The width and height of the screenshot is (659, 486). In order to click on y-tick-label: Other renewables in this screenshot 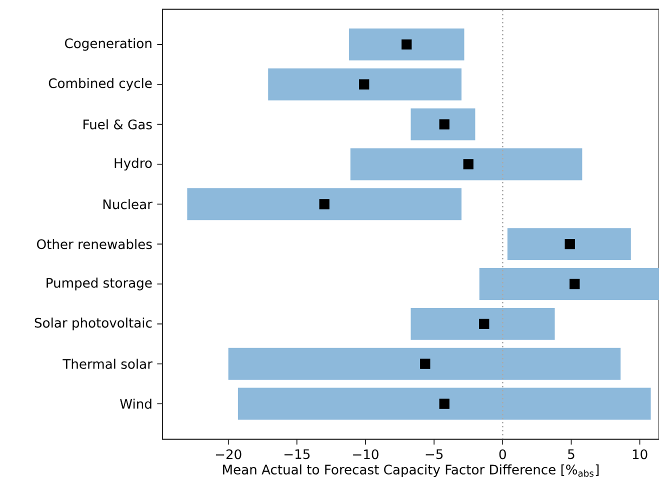, I will do `click(94, 244)`.